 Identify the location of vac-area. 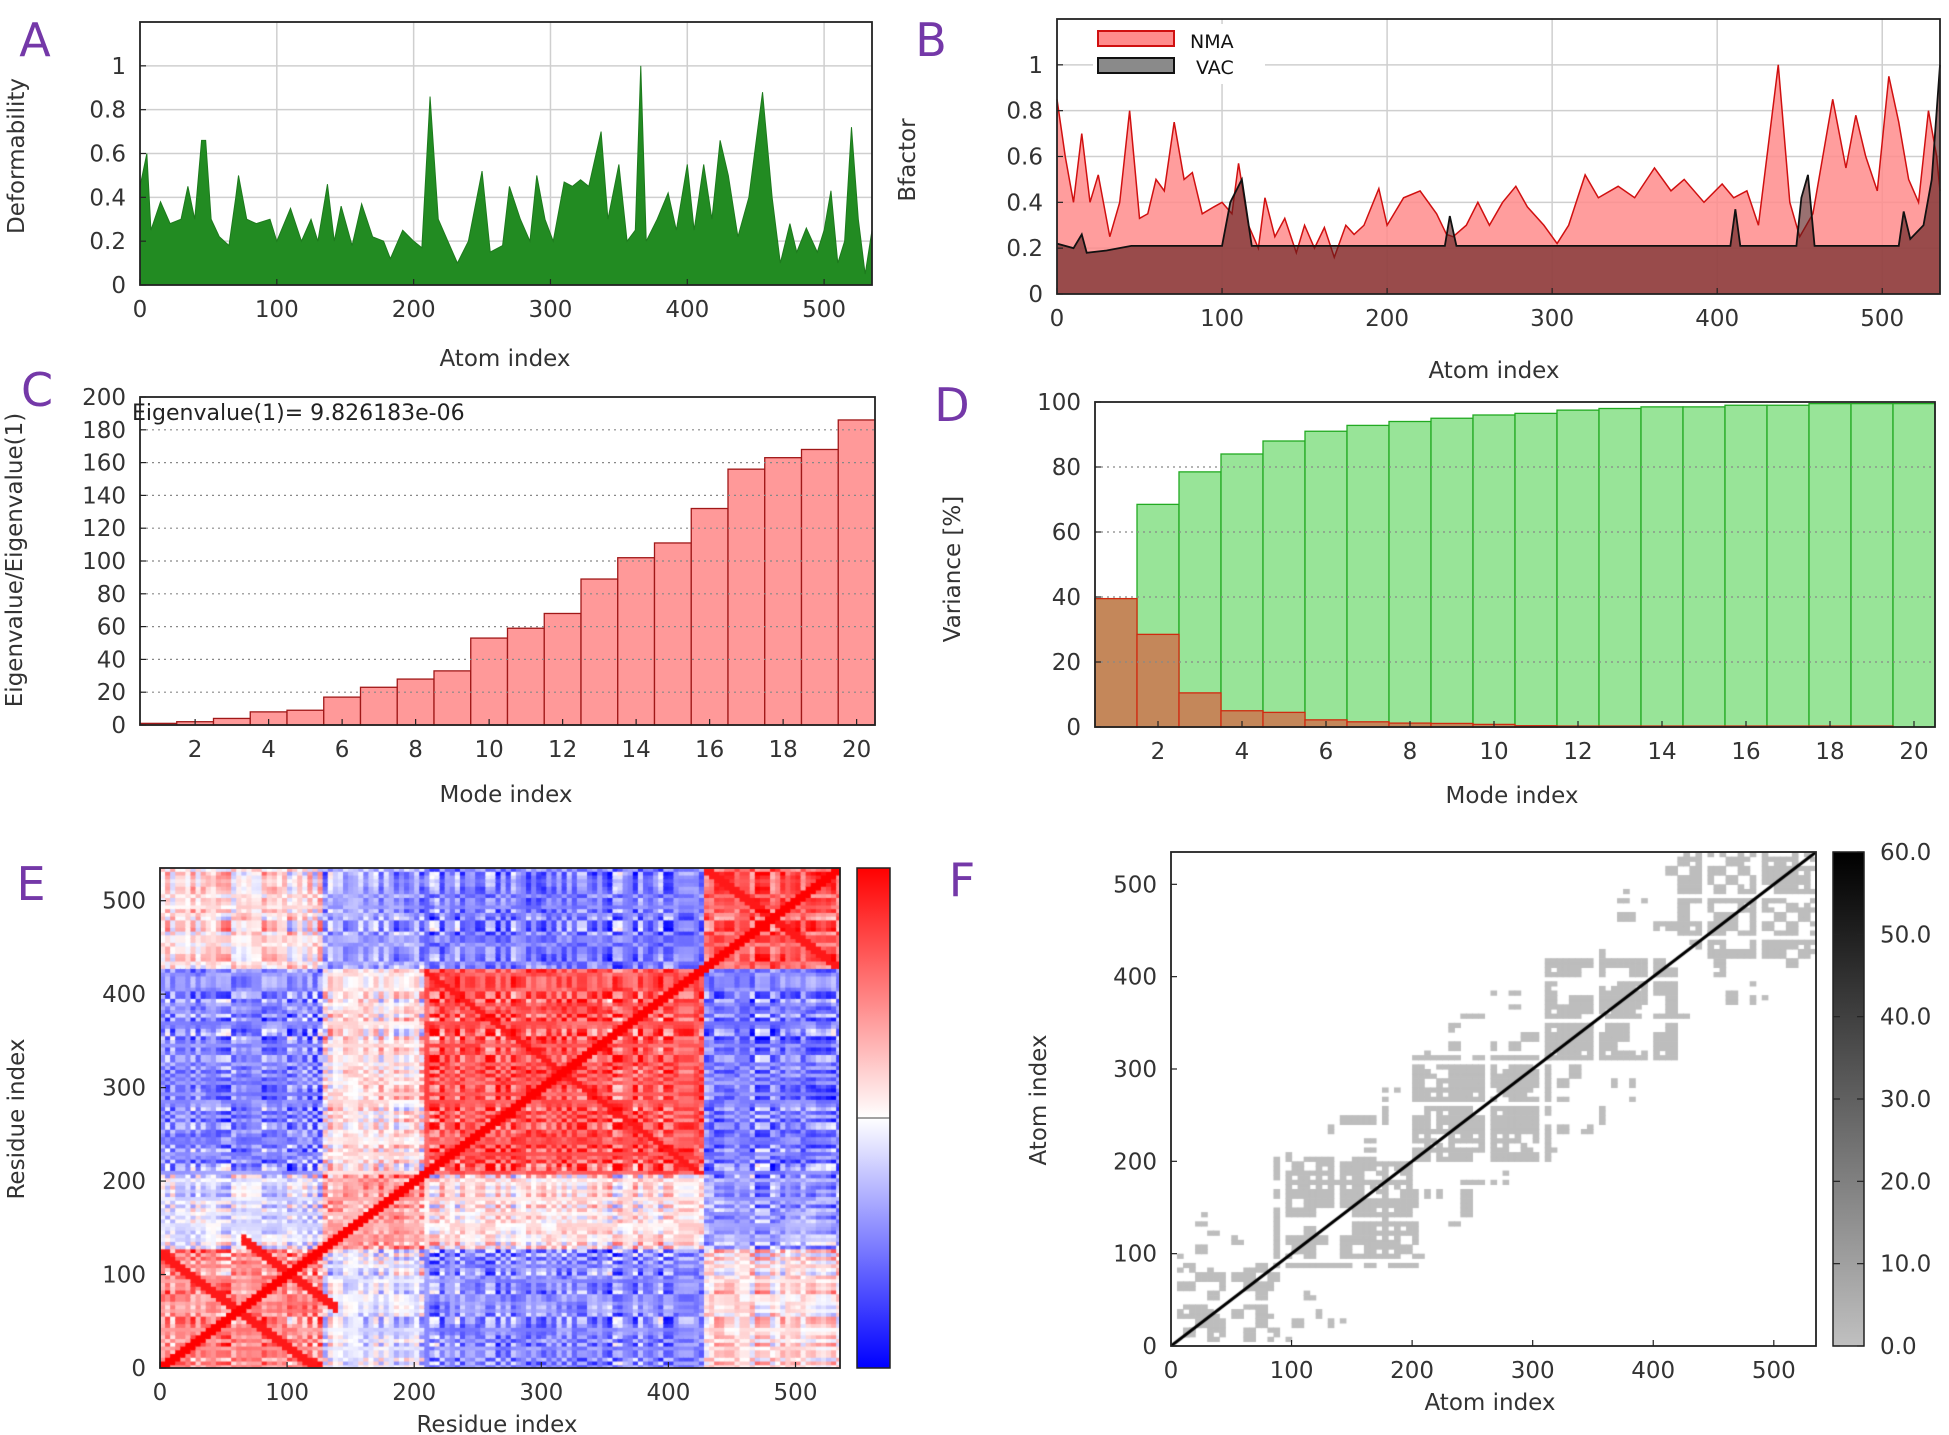
(1498, 179).